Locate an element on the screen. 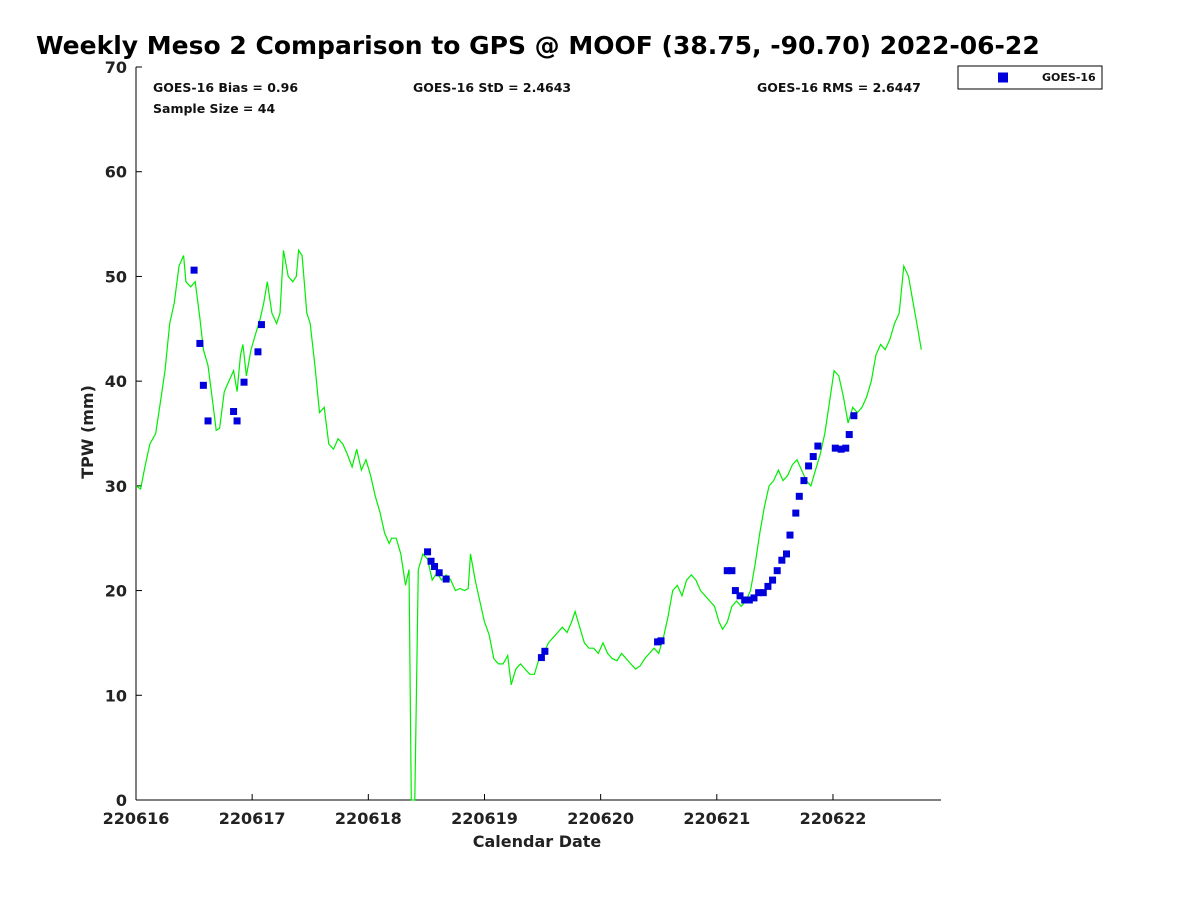  legend-marker is located at coordinates (1003, 77).